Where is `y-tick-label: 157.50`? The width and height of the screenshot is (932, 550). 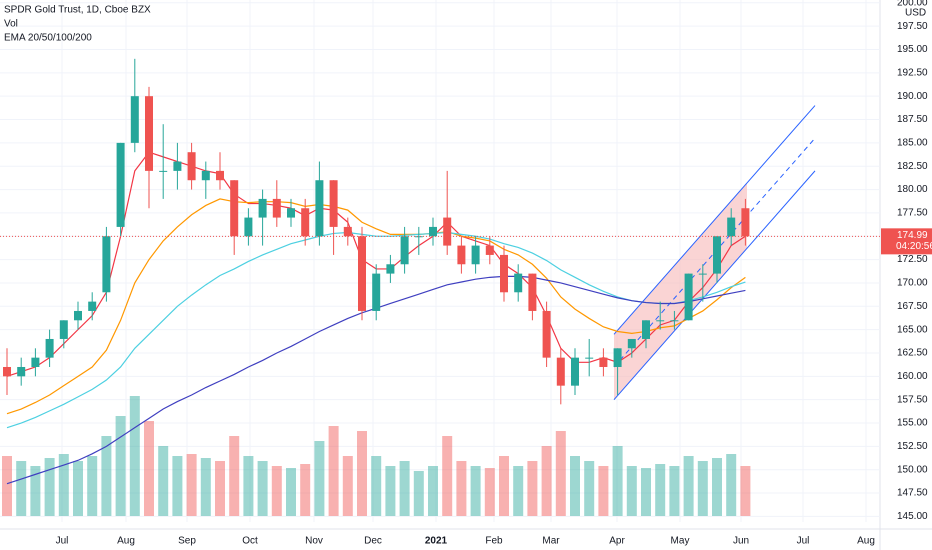 y-tick-label: 157.50 is located at coordinates (912, 399).